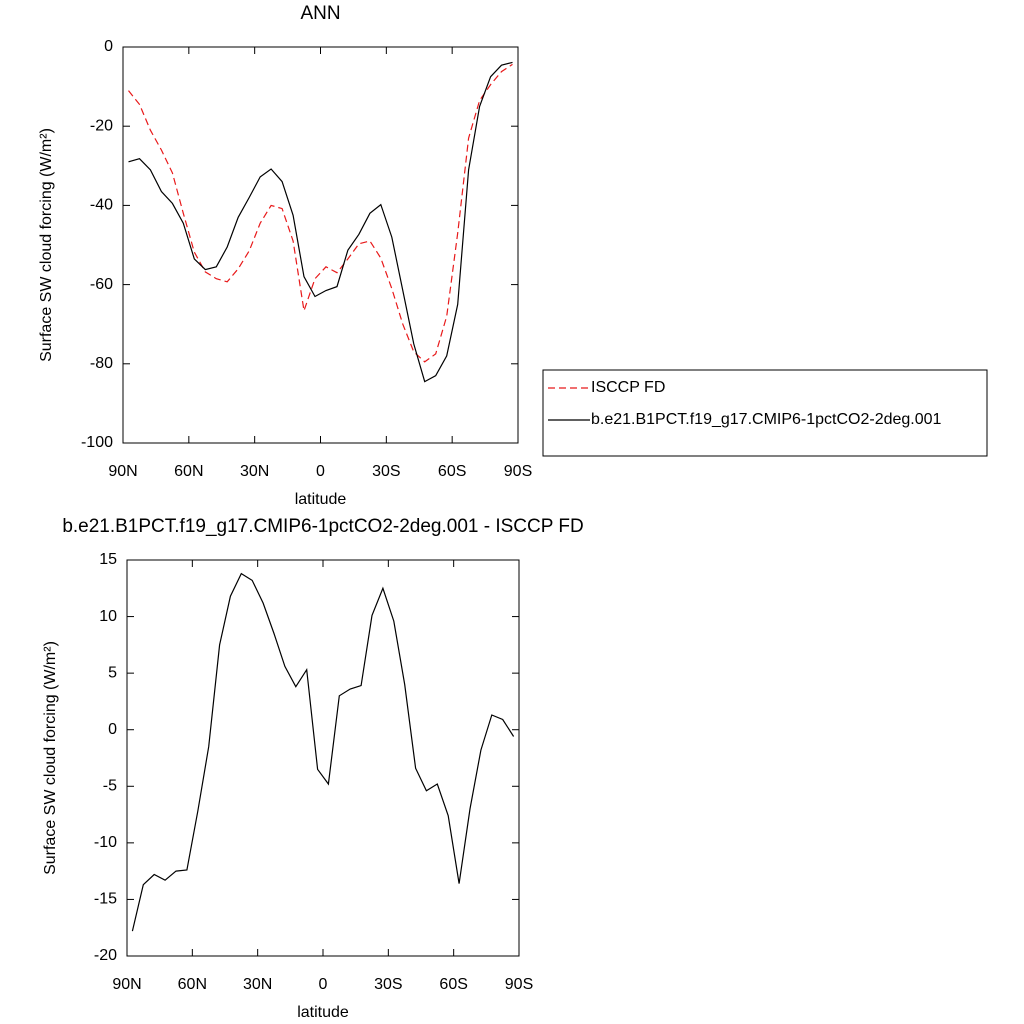 This screenshot has width=1024, height=1024. Describe the element at coordinates (628, 387) in the screenshot. I see `legend-label: ISCCP FD` at that location.